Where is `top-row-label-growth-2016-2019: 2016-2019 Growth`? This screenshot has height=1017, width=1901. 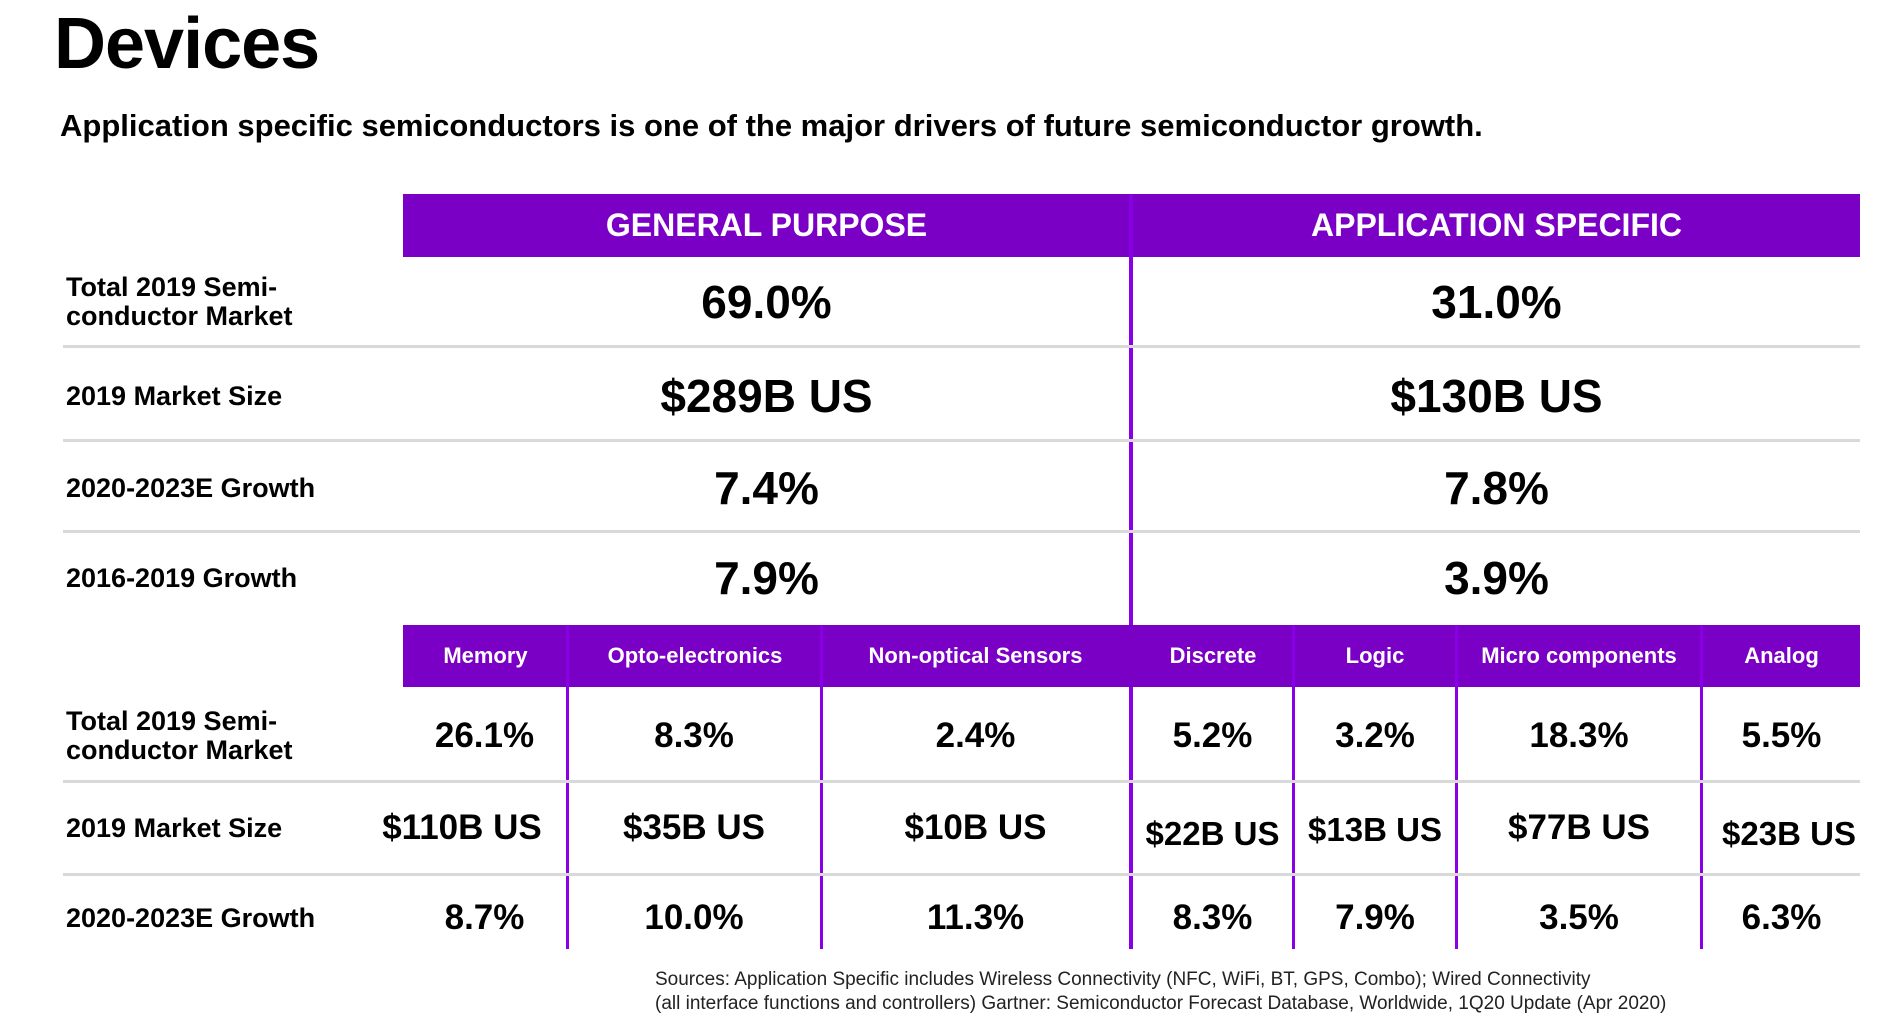 top-row-label-growth-2016-2019: 2016-2019 Growth is located at coordinates (182, 577).